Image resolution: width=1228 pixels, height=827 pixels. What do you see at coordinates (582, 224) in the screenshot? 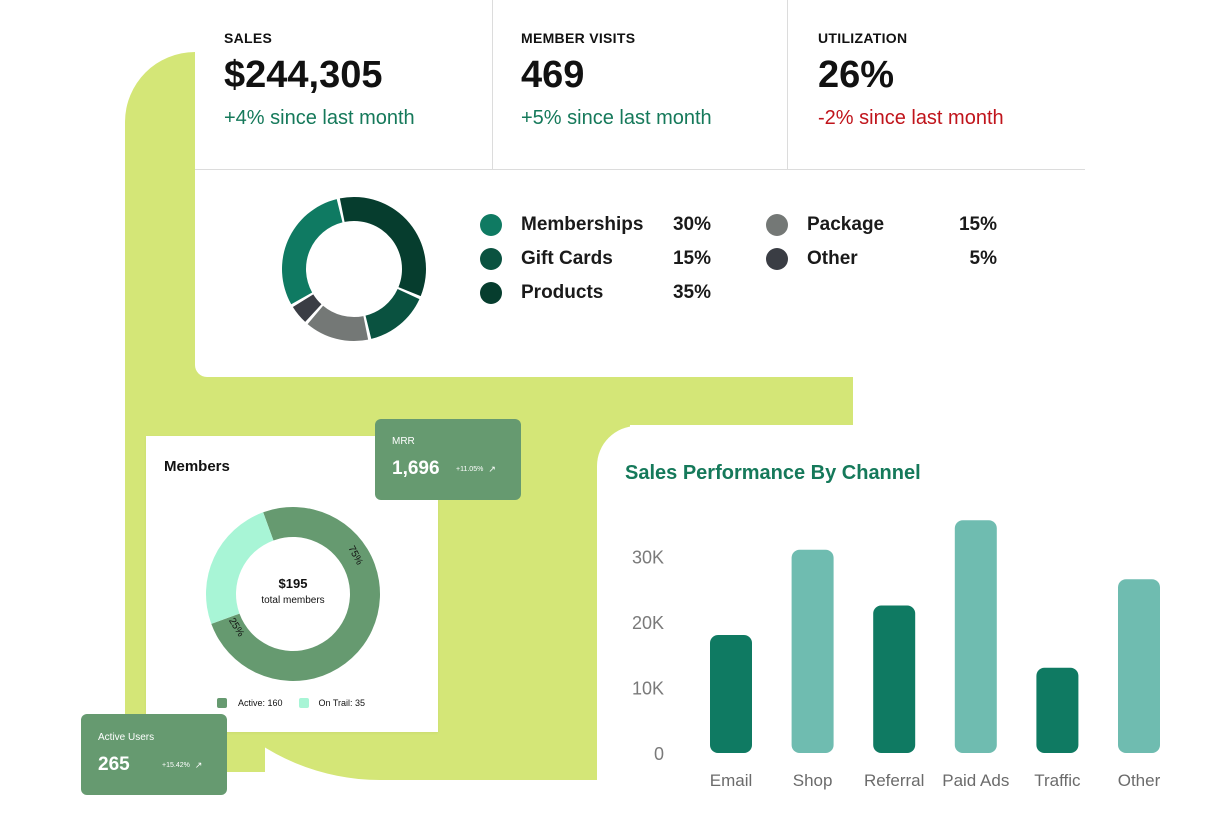
I see `legend-label: Memberships` at bounding box center [582, 224].